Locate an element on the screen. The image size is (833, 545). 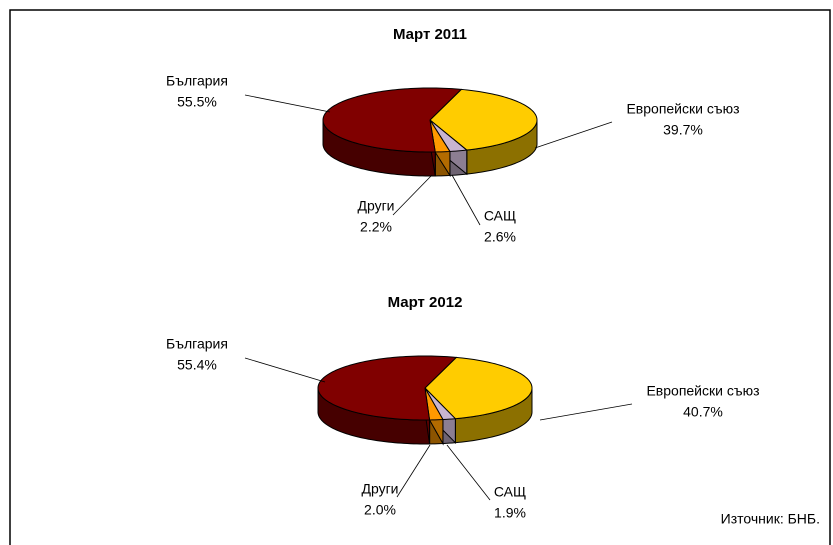
chart-title: Март 2012 is located at coordinates (425, 302).